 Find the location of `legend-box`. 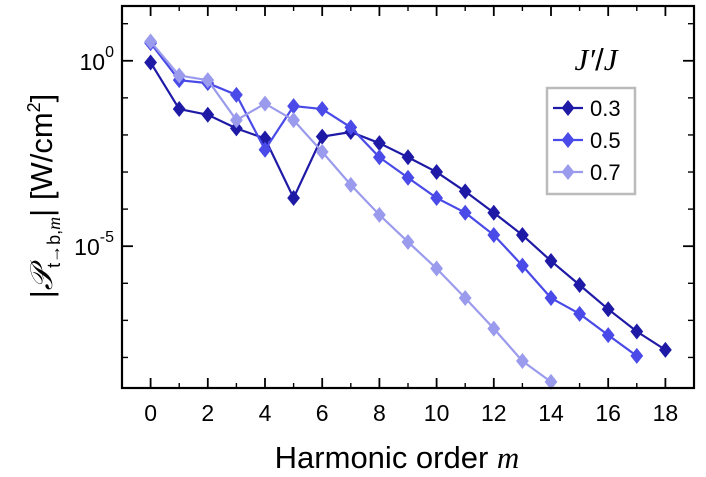

legend-box is located at coordinates (591, 141).